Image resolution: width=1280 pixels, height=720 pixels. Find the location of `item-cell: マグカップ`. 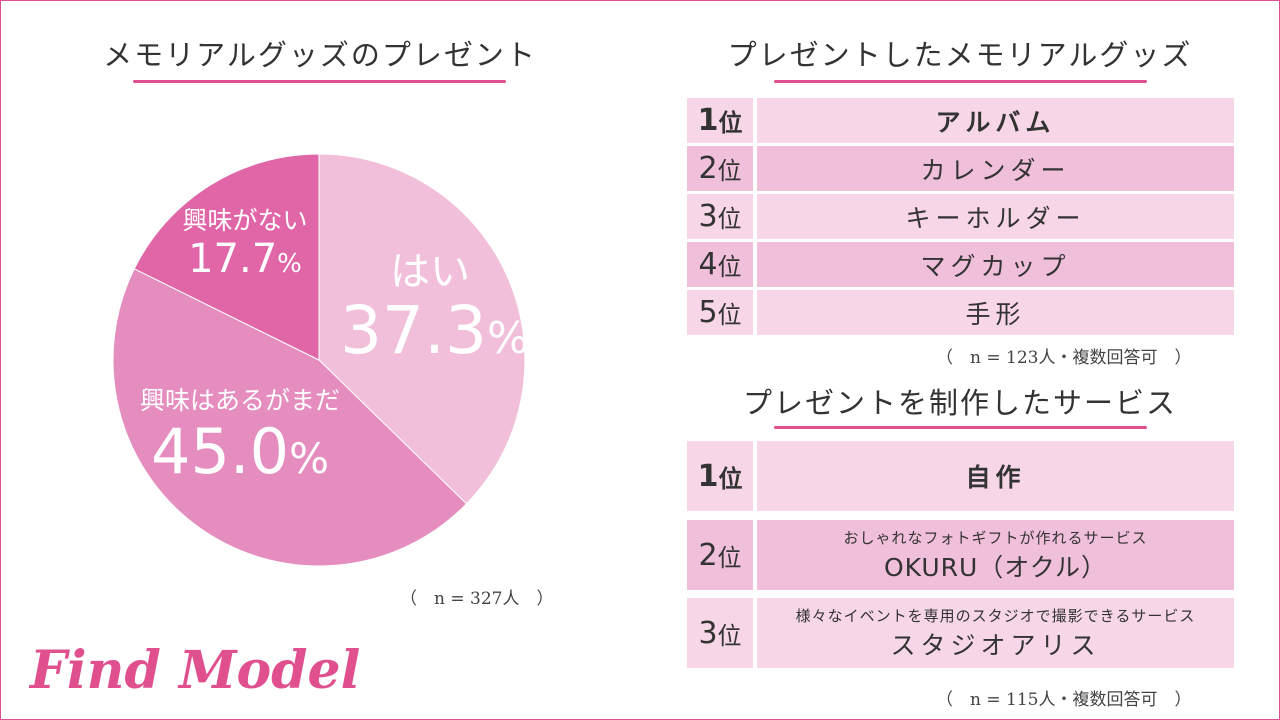

item-cell: マグカップ is located at coordinates (995, 264).